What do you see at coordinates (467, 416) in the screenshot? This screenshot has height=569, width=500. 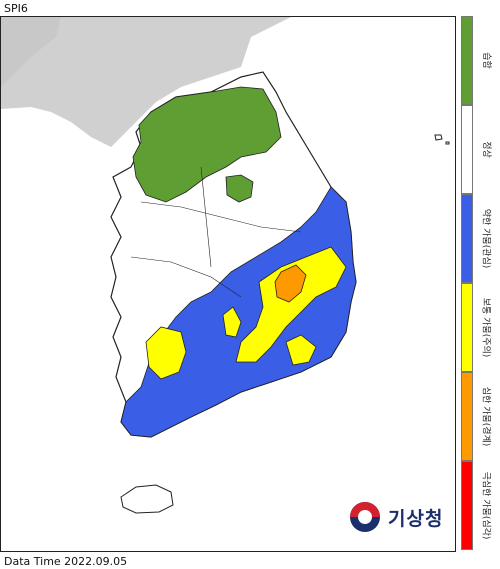 I see `legend-swatch-severe` at bounding box center [467, 416].